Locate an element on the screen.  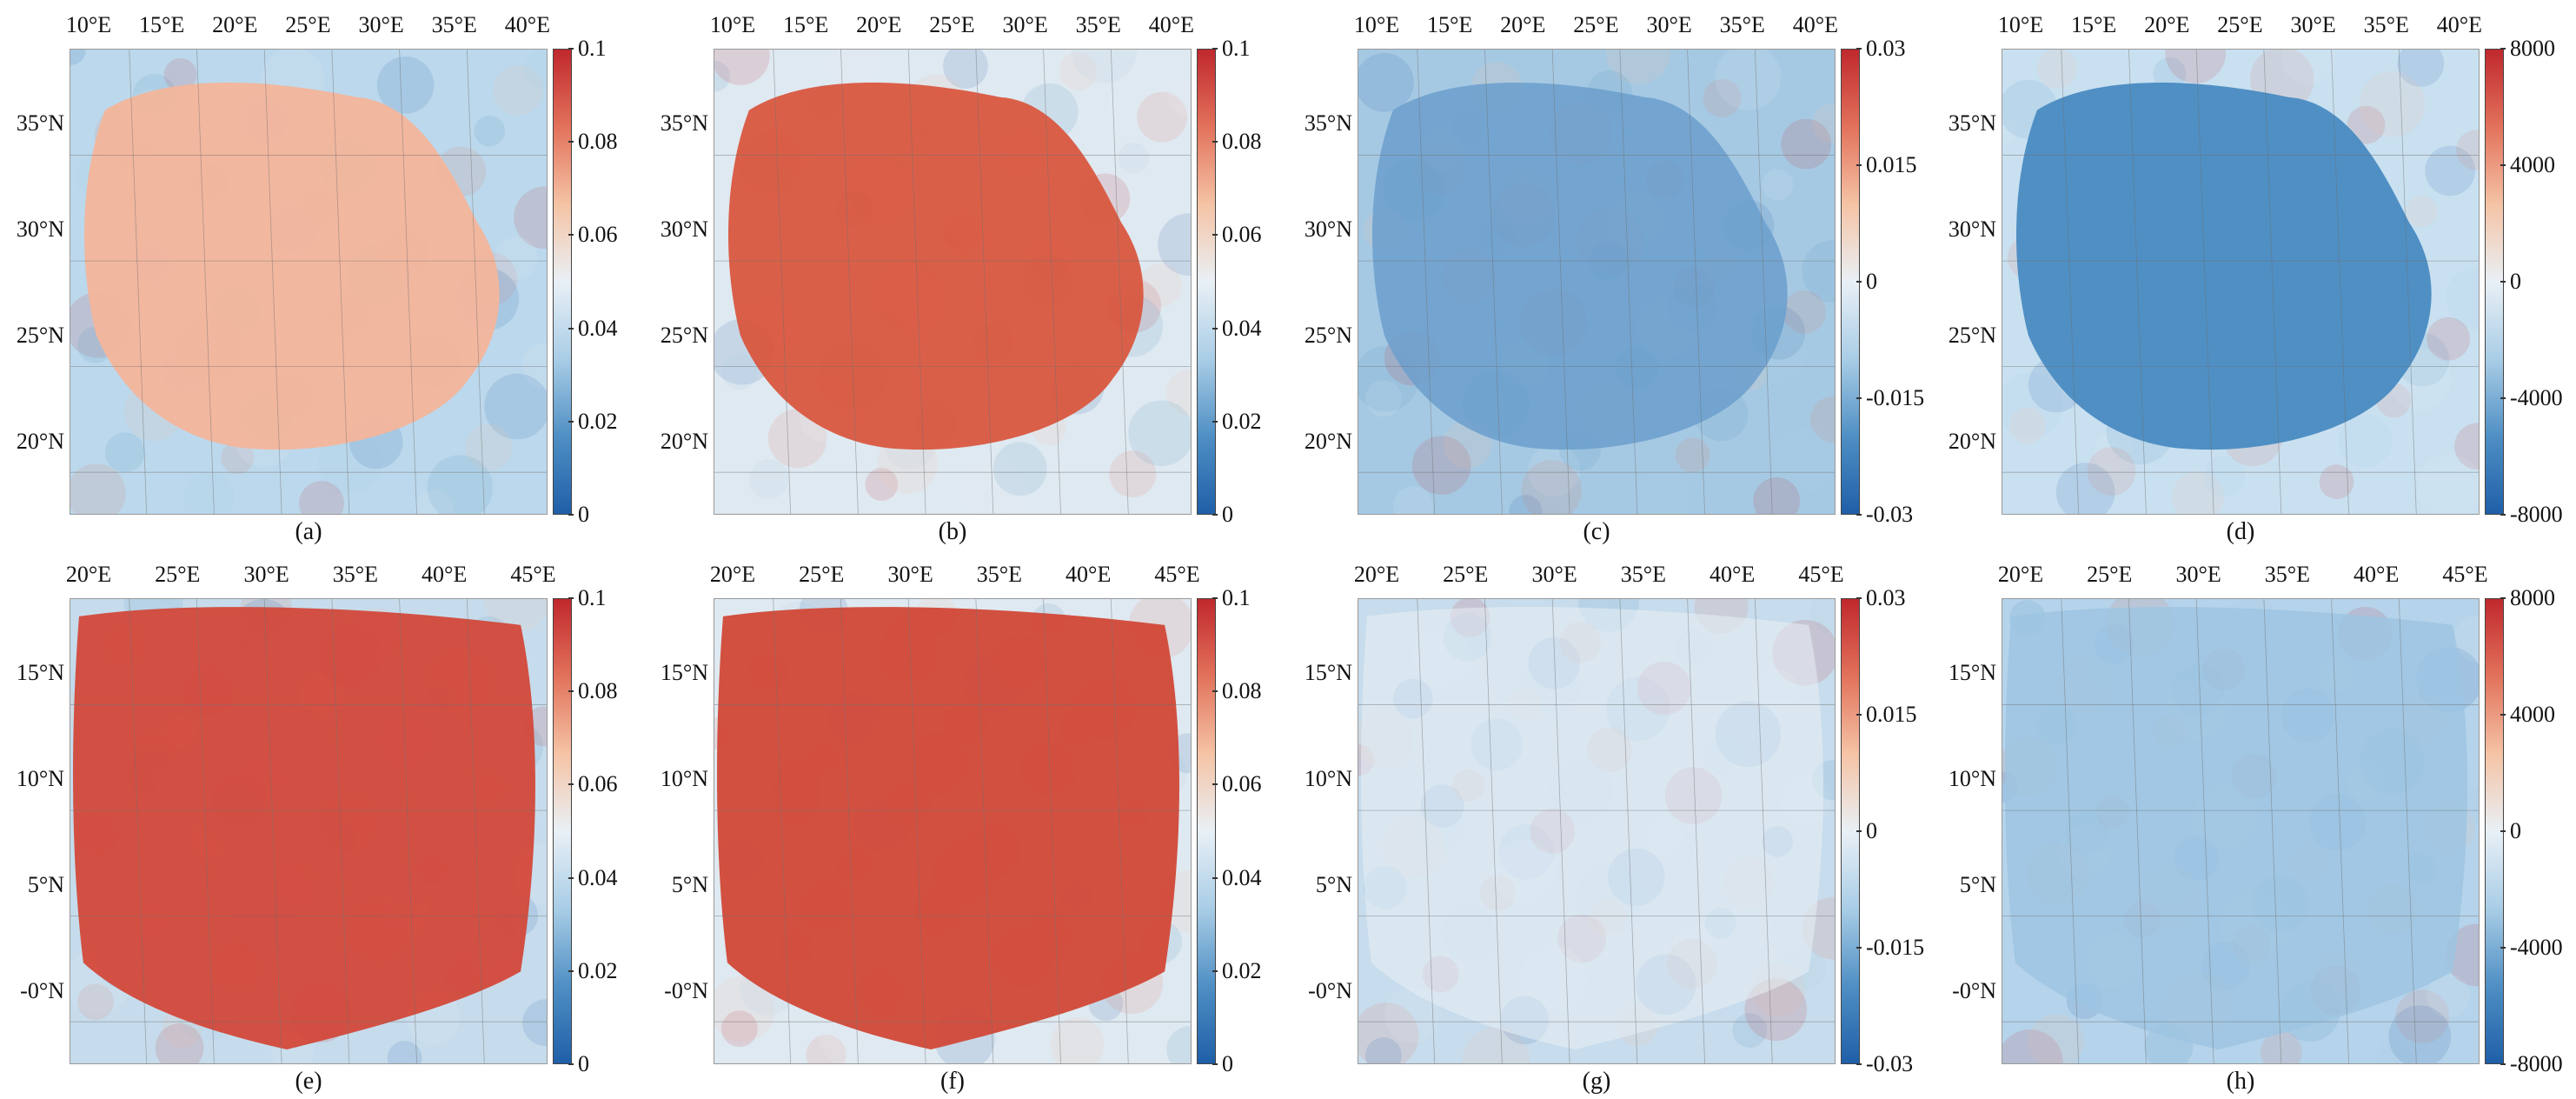
panel-caption: (e) is located at coordinates (308, 1081).